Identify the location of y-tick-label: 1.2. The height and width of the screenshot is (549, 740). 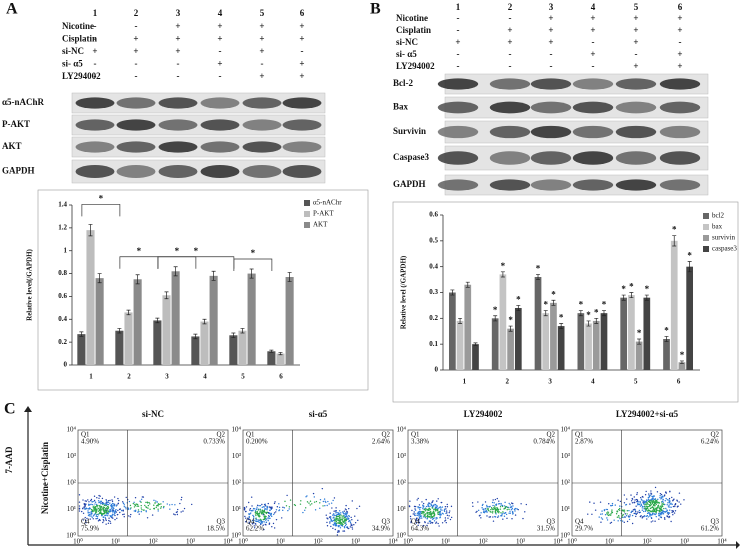
(62, 227).